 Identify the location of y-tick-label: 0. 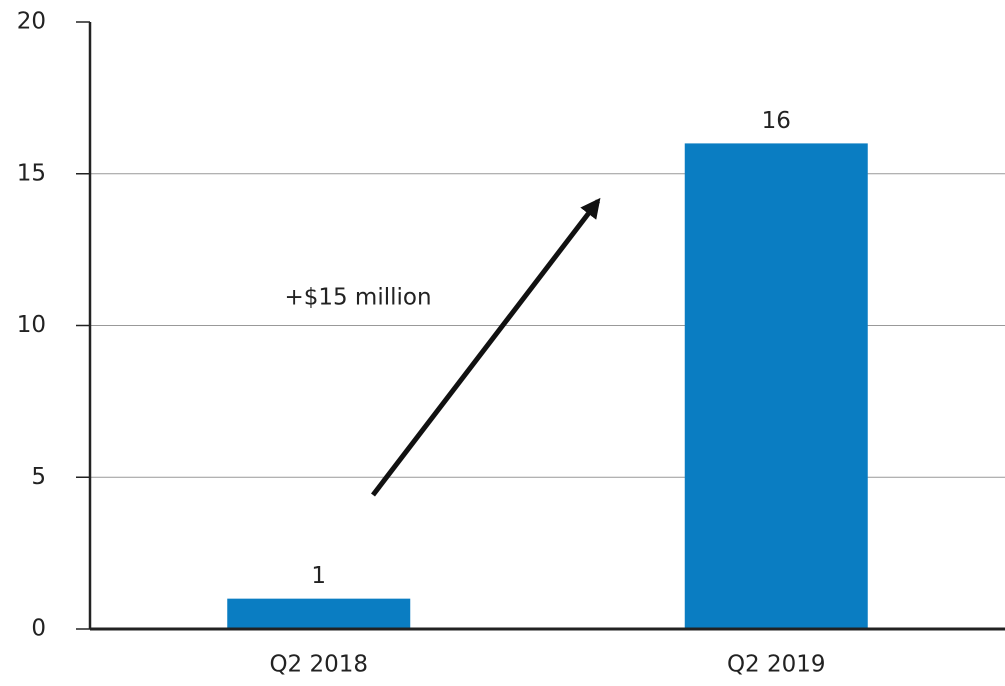
(38, 629).